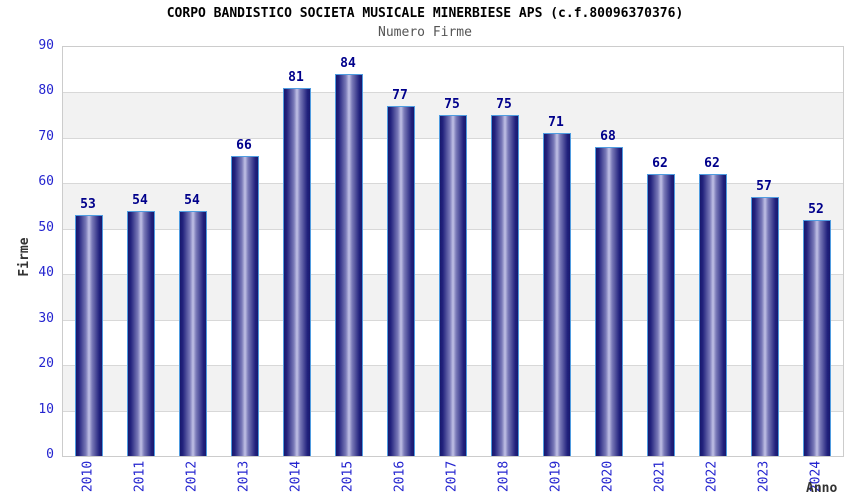  Describe the element at coordinates (425, 32) in the screenshot. I see `chart-subtitle: Numero Firme` at that location.